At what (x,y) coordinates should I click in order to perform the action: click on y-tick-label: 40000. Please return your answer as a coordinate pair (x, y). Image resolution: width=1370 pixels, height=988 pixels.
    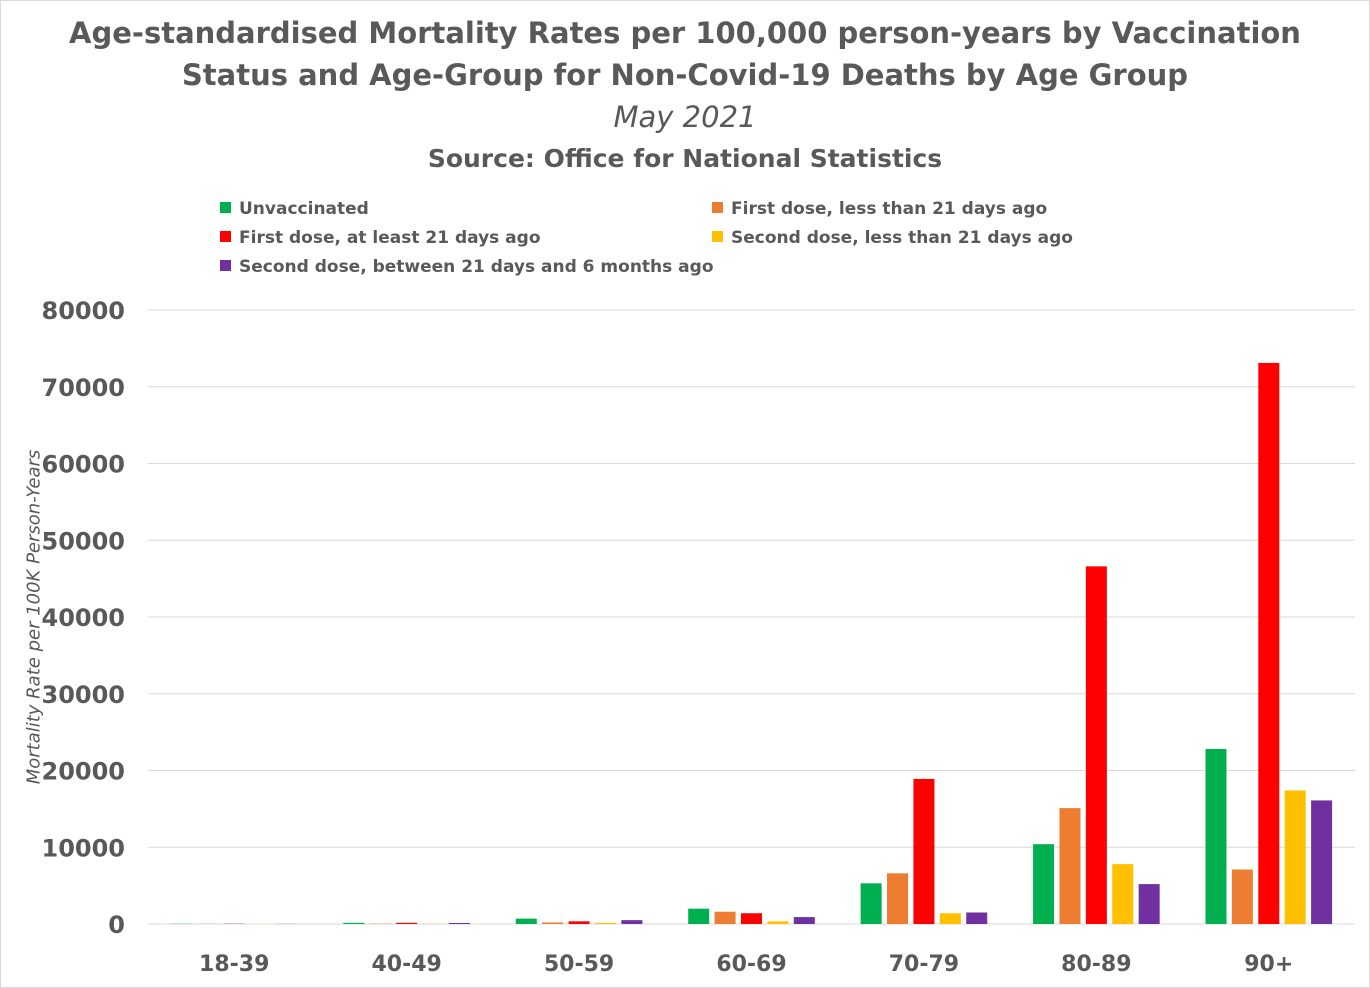
    Looking at the image, I should click on (84, 618).